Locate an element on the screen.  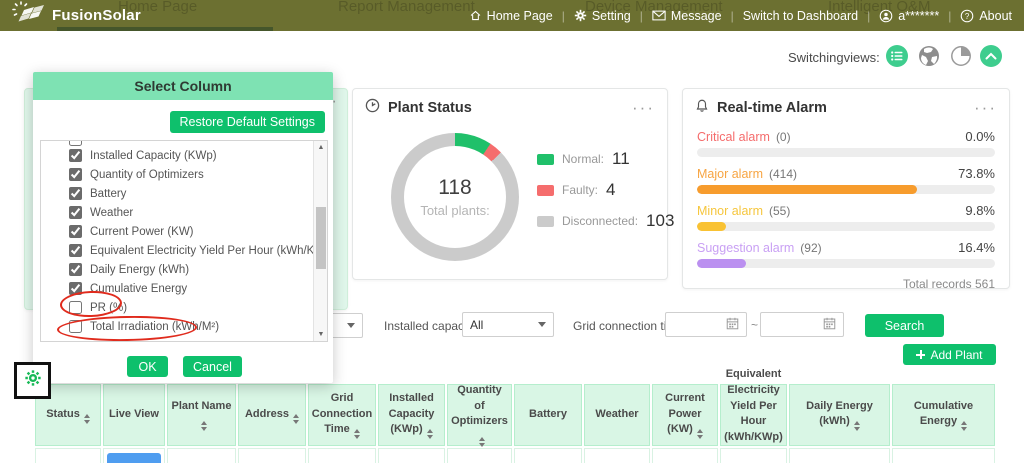
menu-item-switch-to-dashboard: Switch to Dashboard is located at coordinates (800, 16).